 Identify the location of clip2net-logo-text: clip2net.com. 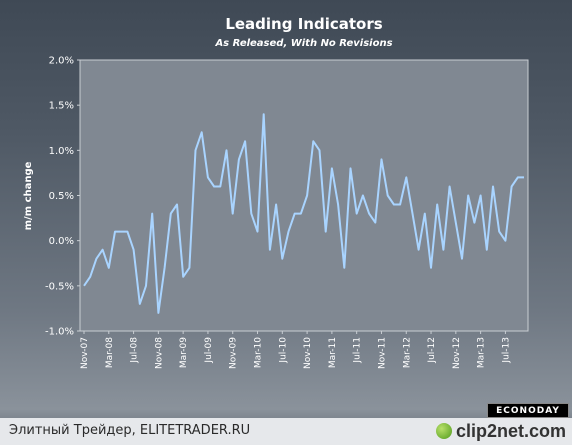
(510, 430).